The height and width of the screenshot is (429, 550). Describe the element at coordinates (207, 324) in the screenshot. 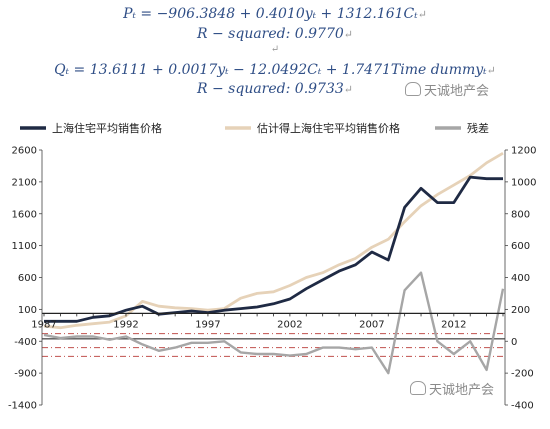

I see `x-axis-tick-label: 1997` at that location.